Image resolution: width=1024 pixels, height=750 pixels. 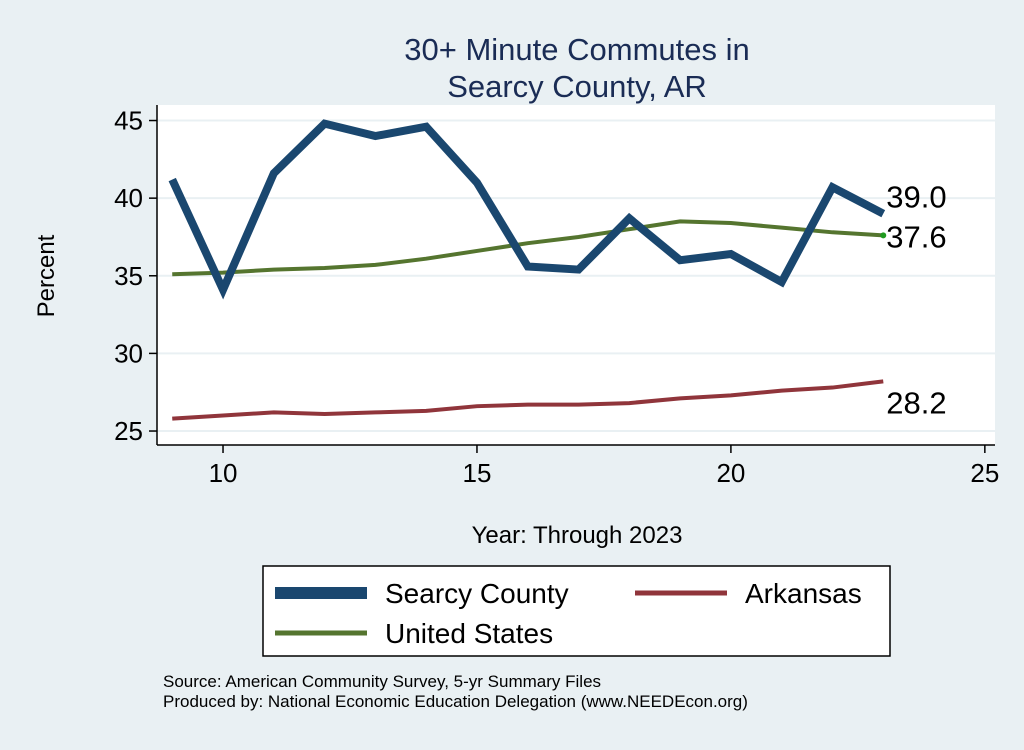 I want to click on end-label-searcy-county: 39.0, so click(x=916, y=197).